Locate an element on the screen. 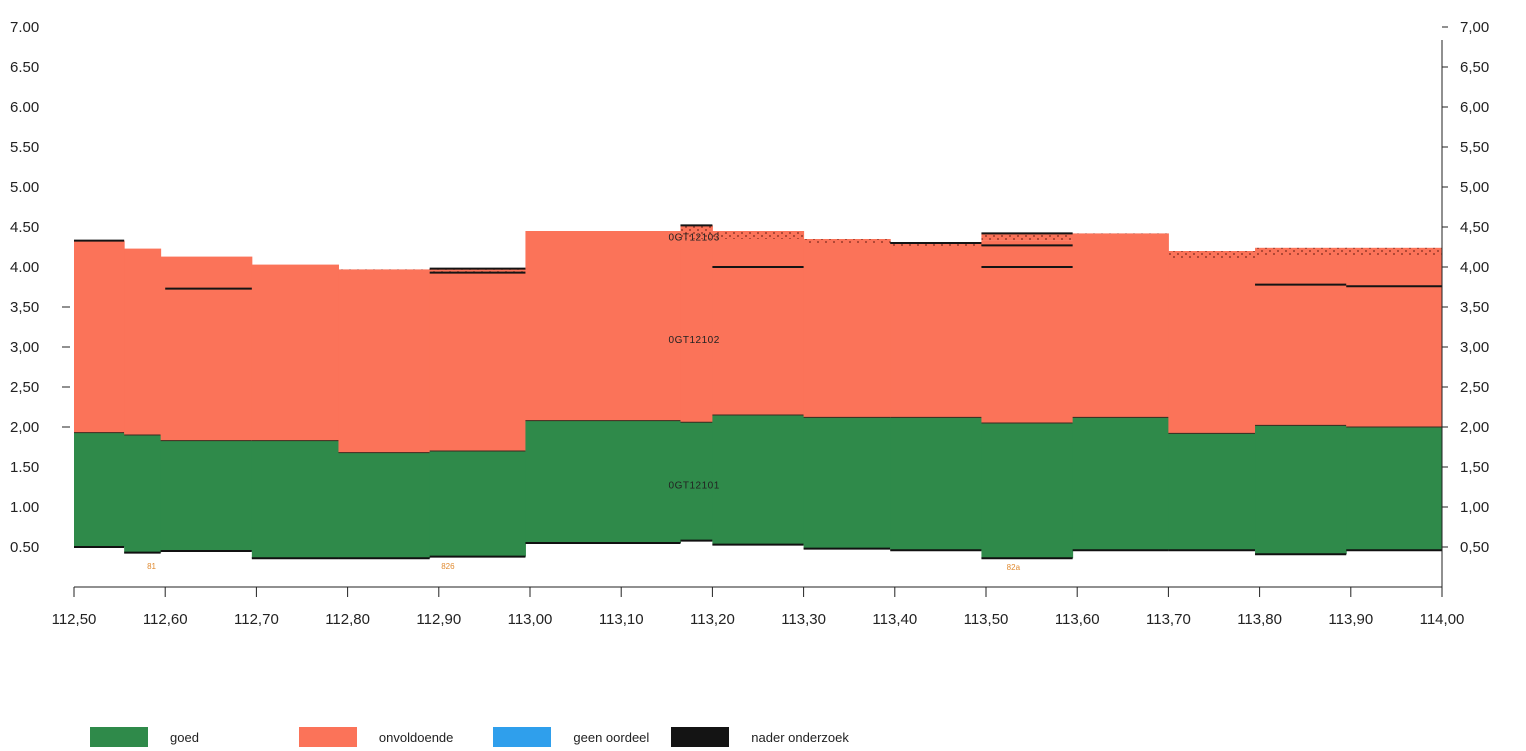 Image resolution: width=1526 pixels, height=751 pixels. left-y-tick-label: 5.50 is located at coordinates (24, 147).